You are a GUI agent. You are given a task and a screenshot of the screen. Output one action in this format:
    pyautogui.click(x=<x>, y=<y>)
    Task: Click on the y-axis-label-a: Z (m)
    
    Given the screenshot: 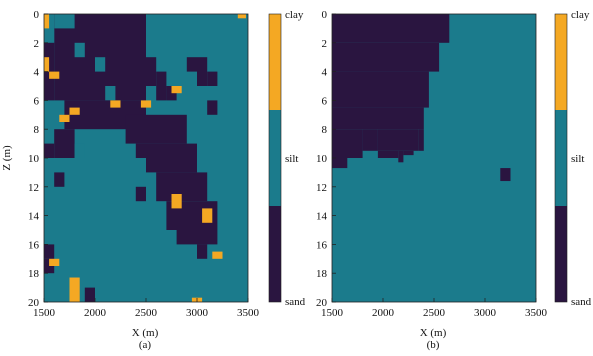 What is the action you would take?
    pyautogui.click(x=7, y=158)
    